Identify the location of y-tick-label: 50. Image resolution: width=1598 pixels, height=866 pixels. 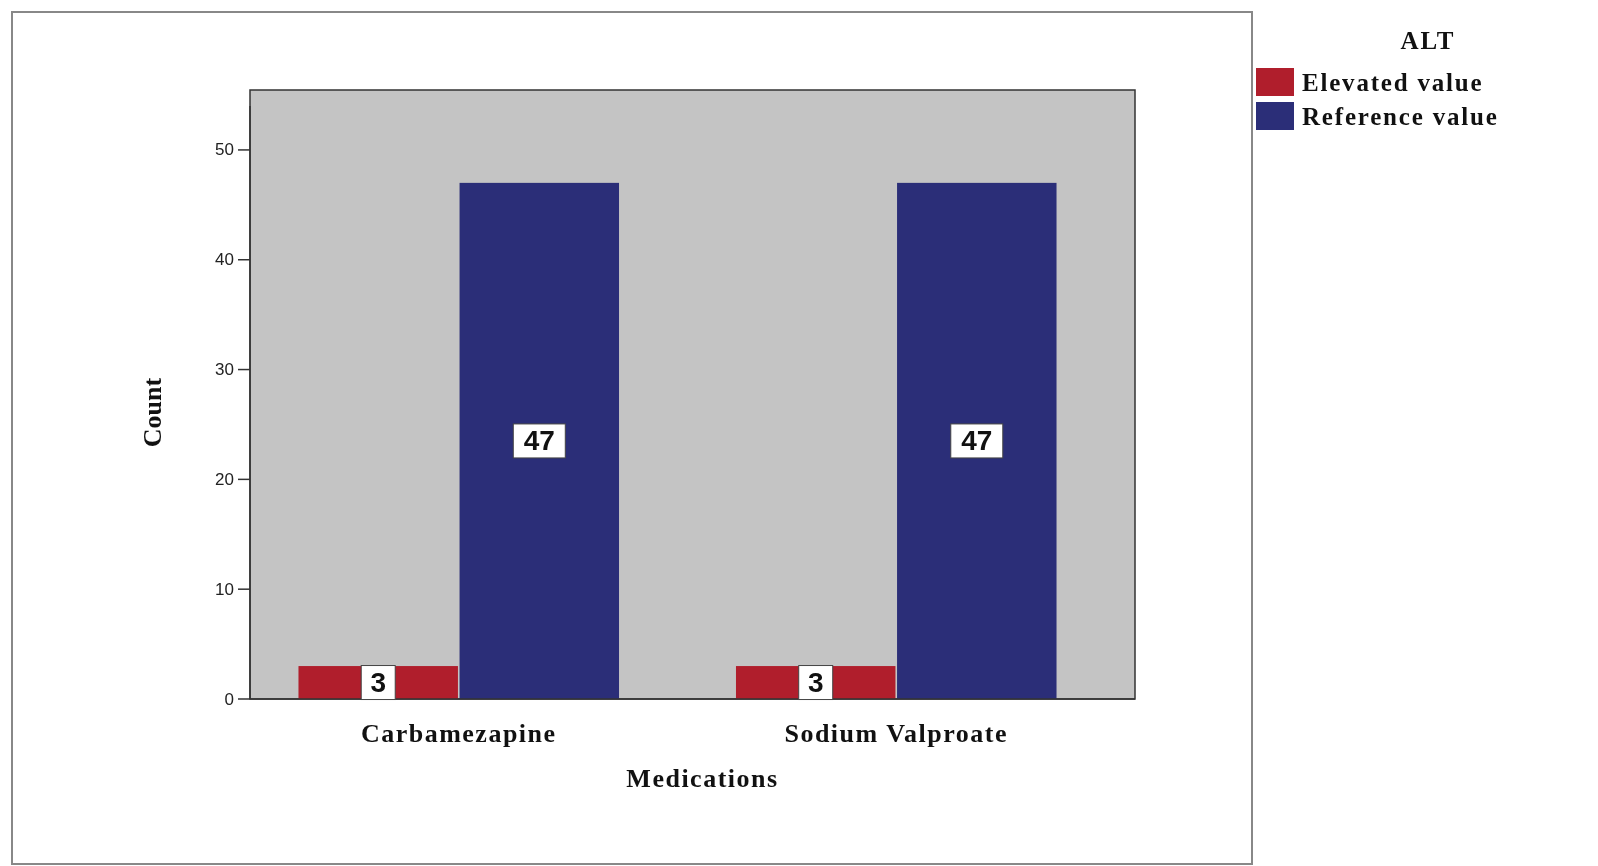
(224, 150).